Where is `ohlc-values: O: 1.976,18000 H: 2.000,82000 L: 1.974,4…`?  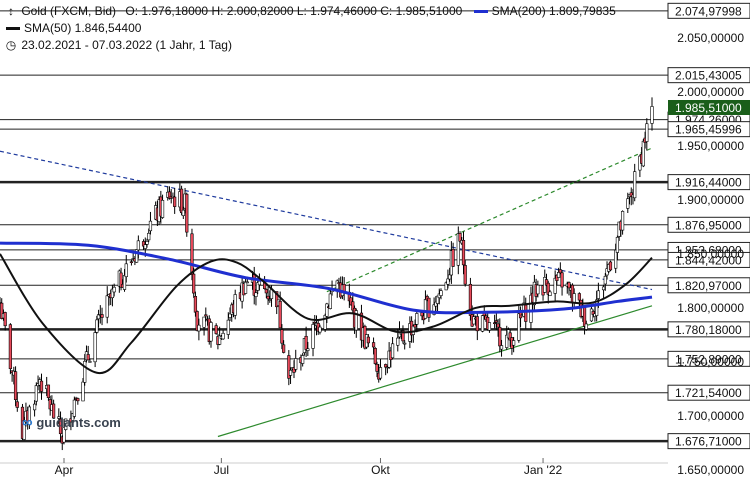 ohlc-values: O: 1.976,18000 H: 2.000,82000 L: 1.974,4… is located at coordinates (294, 11).